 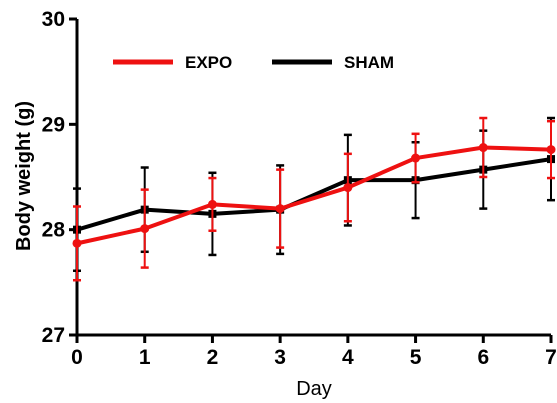 I want to click on y-axis-title: Body weight (g), so click(x=24, y=176).